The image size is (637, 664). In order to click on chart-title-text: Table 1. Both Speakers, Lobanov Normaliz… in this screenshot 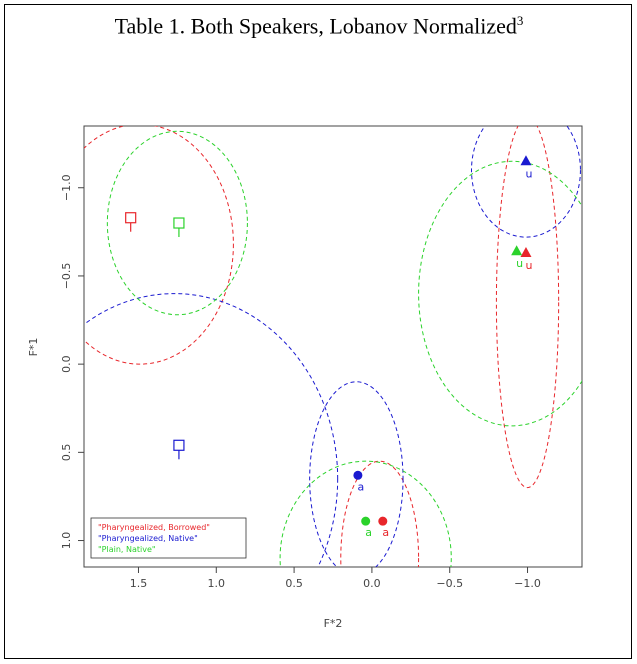, I will do `click(315, 26)`.